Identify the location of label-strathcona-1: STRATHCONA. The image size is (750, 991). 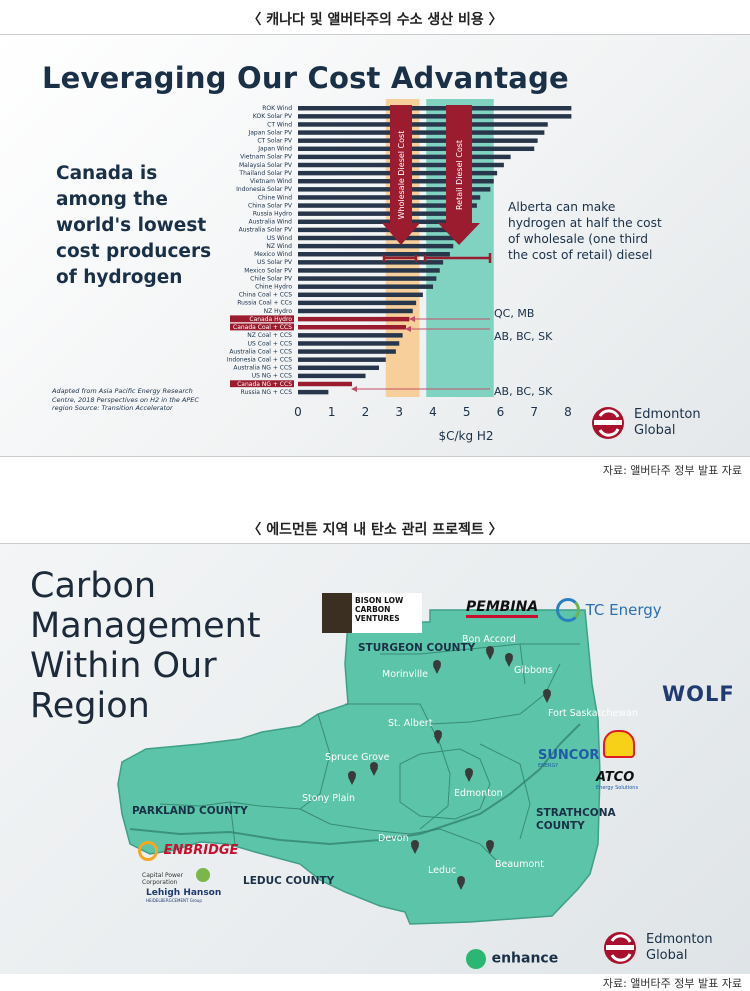
(576, 813).